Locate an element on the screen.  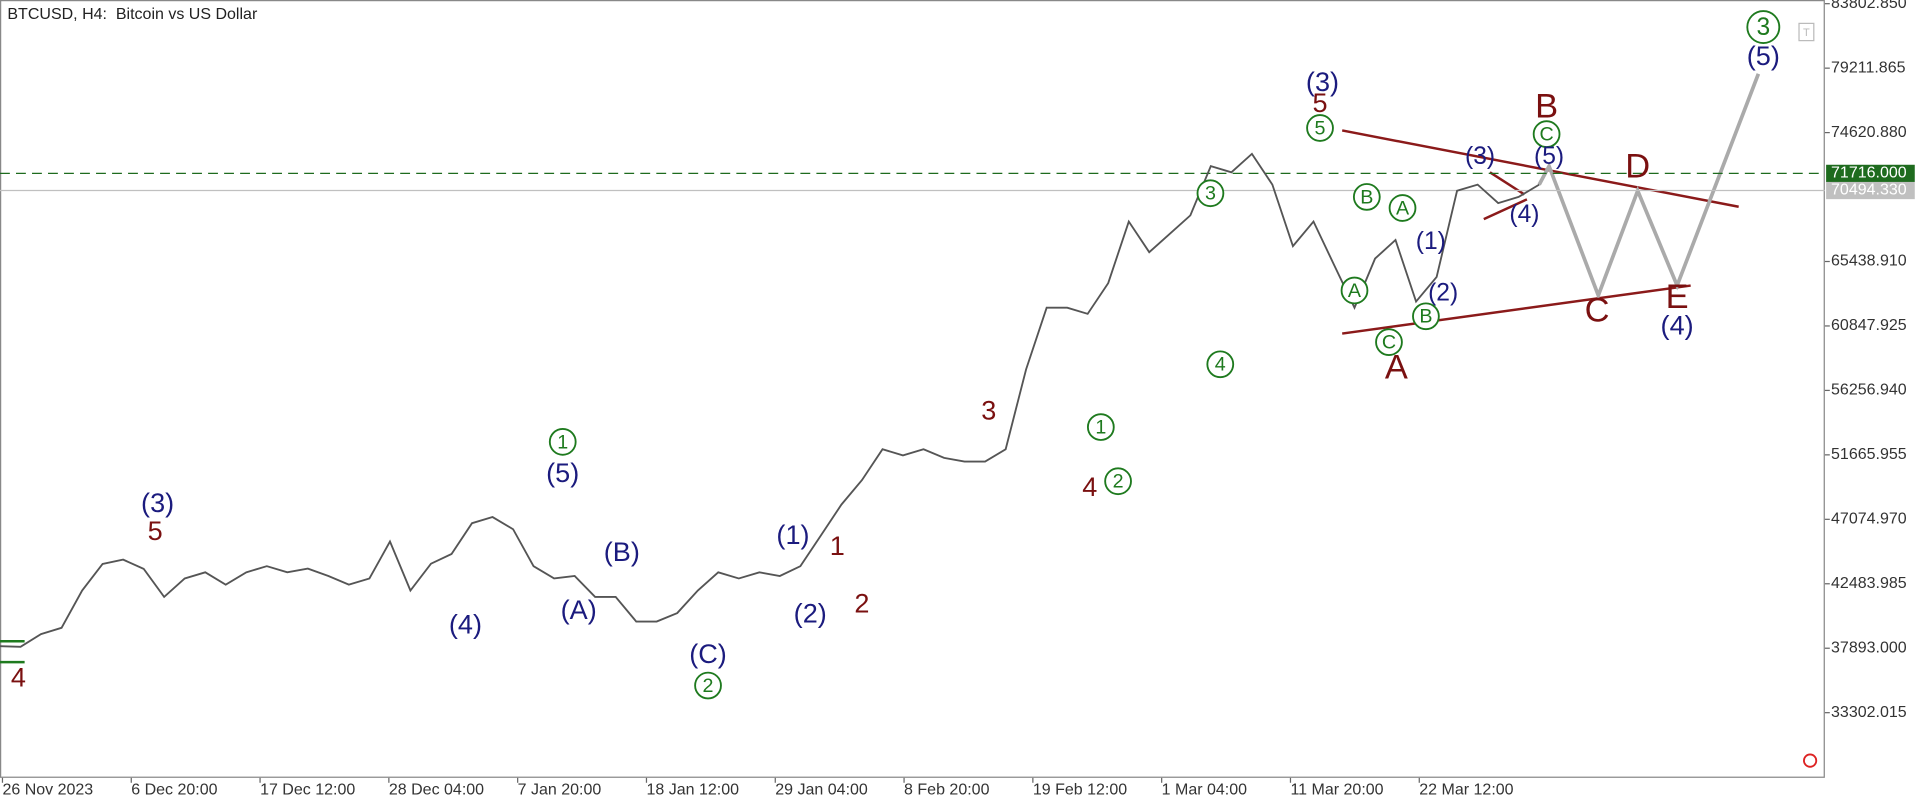
trade-icon is located at coordinates (1806, 32).